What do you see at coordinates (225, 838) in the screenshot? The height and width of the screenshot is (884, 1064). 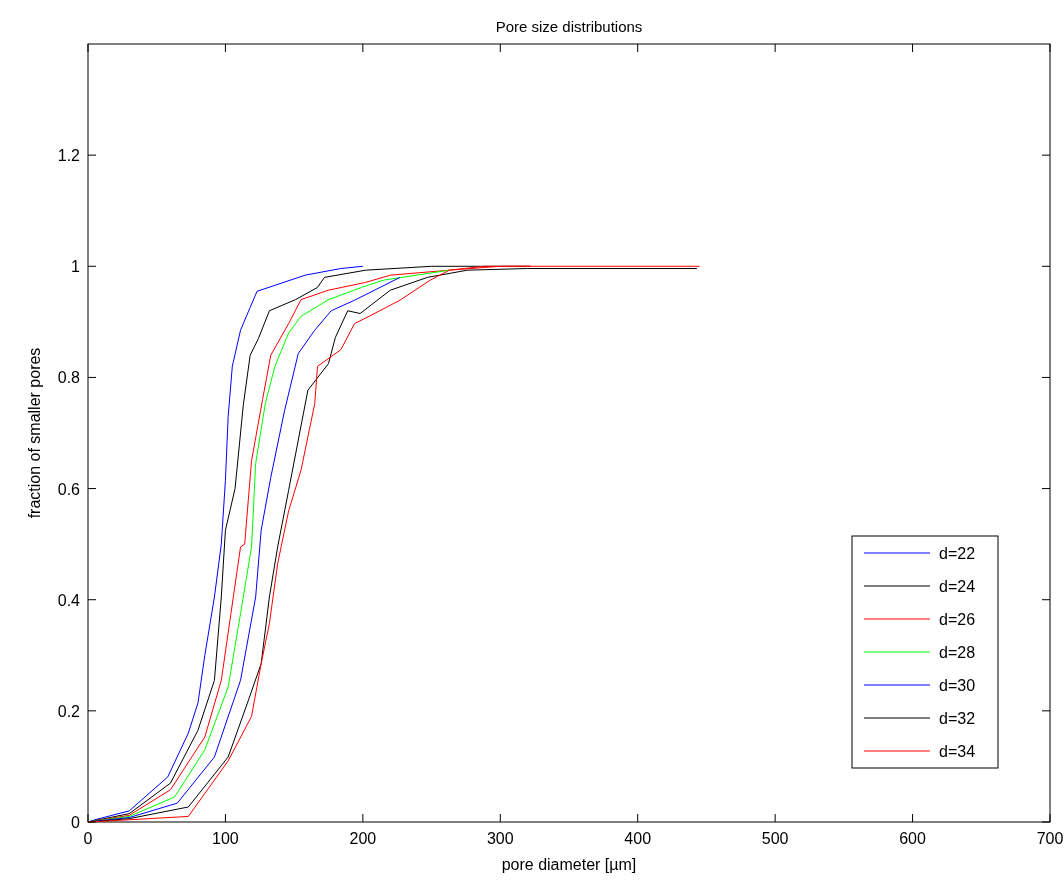 I see `x-tick-label: 100` at bounding box center [225, 838].